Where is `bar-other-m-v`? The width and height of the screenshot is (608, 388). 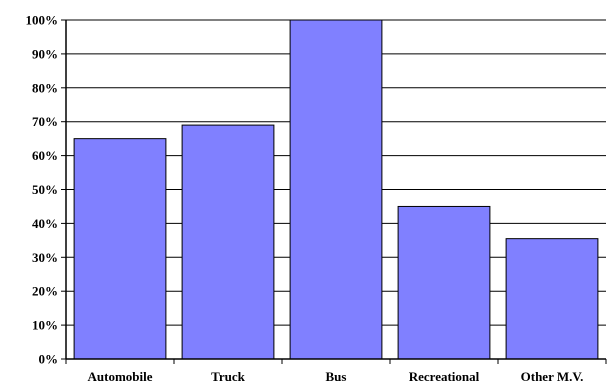 bar-other-m-v is located at coordinates (552, 299).